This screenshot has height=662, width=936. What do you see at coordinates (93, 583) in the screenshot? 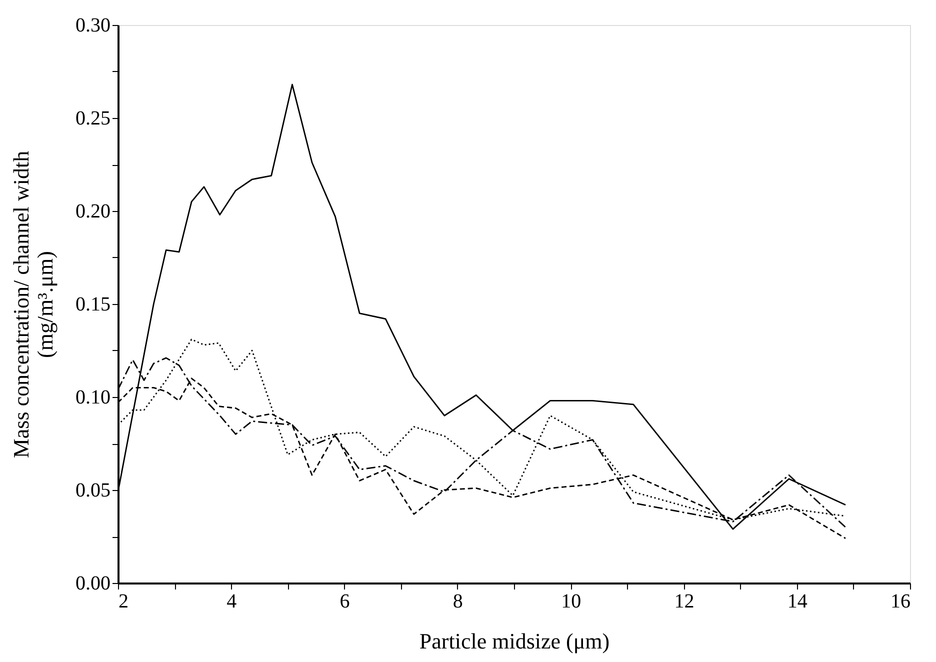
I see `y-tick-label: 0.00` at bounding box center [93, 583].